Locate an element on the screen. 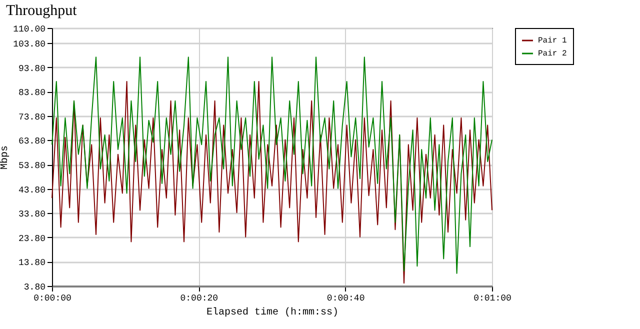 The width and height of the screenshot is (640, 329). y-tick-label: 110.00 is located at coordinates (29, 29).